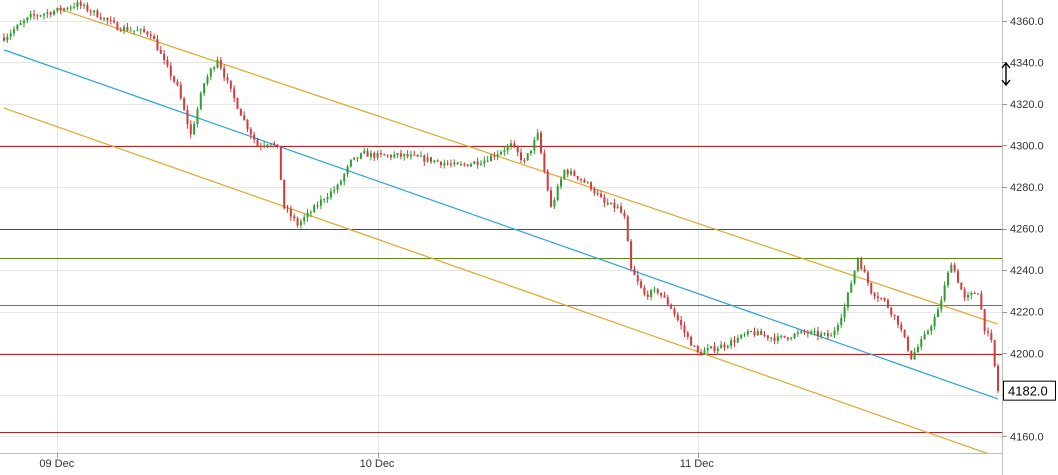  Describe the element at coordinates (1028, 391) in the screenshot. I see `last-price-label: 4182.0` at that location.